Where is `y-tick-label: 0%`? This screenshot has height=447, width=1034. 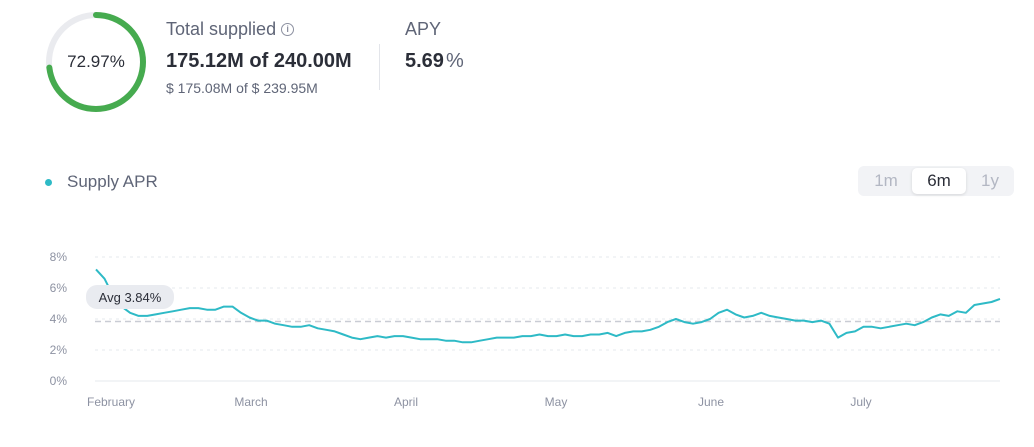
y-tick-label: 0% is located at coordinates (59, 381).